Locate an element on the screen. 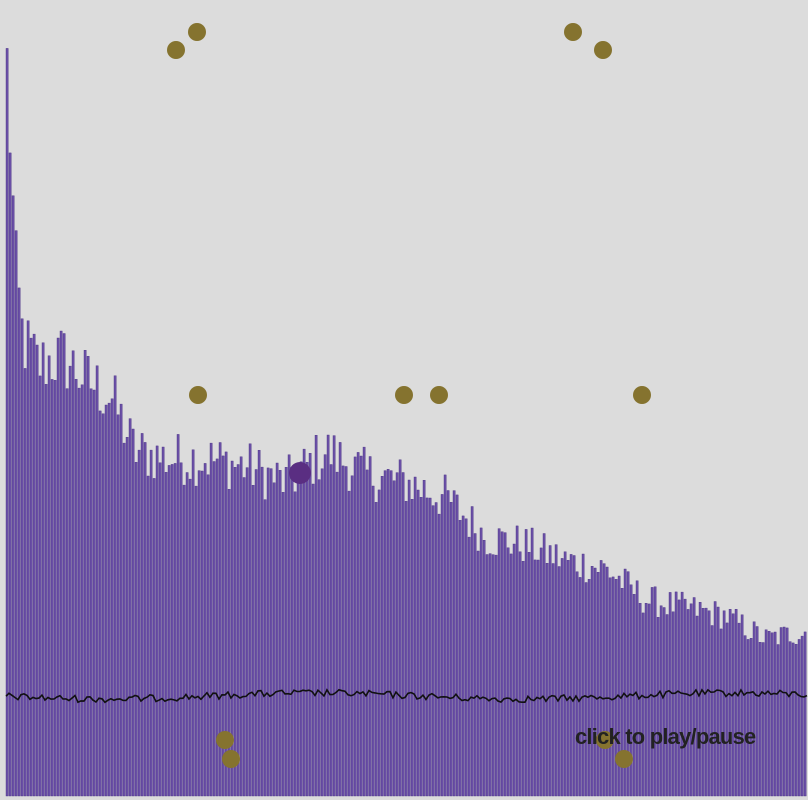 The image size is (808, 800). play-pause-button: click to play/pause is located at coordinates (665, 736).